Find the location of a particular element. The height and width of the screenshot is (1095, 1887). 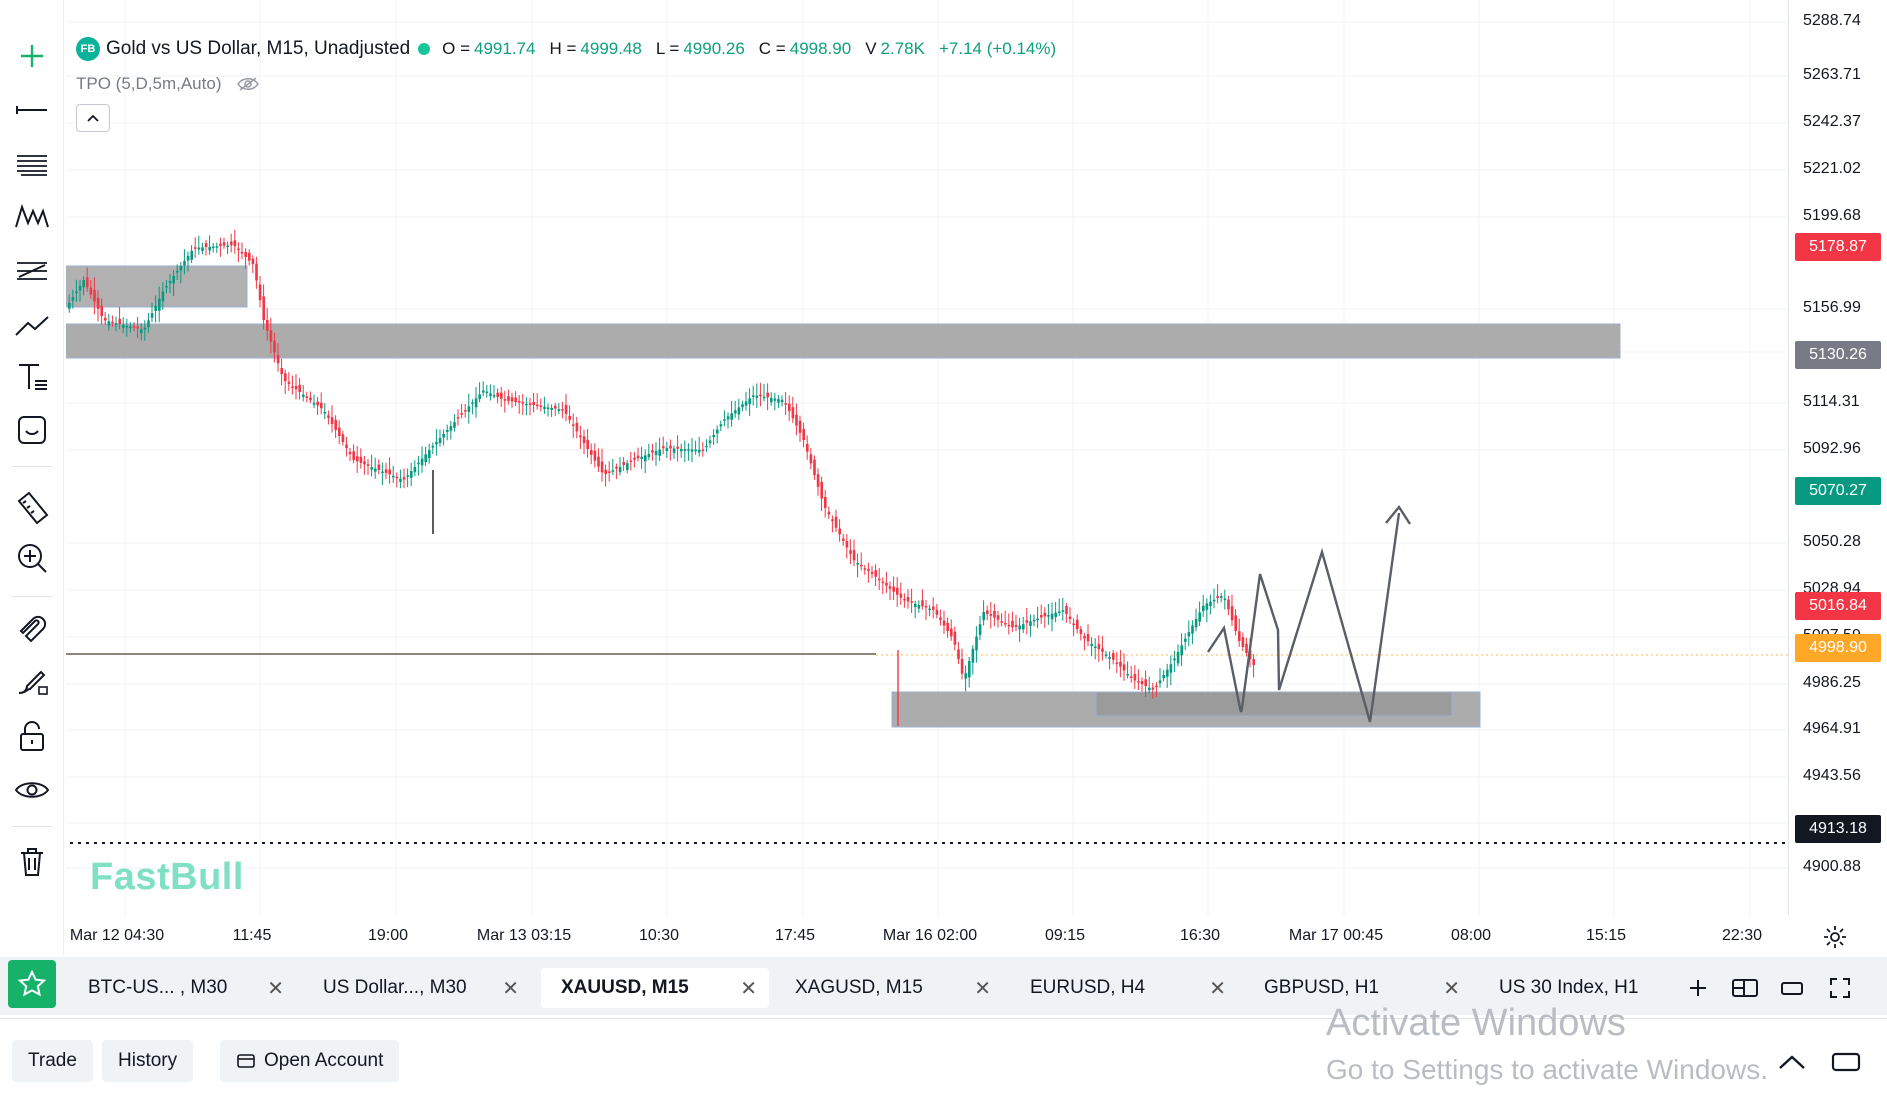

text-tool-icon is located at coordinates (32, 378).